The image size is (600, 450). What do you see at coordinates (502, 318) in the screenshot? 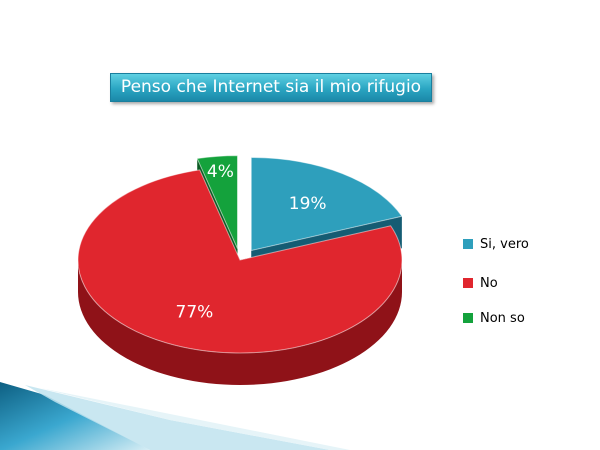
I see `legend-label: Non so` at bounding box center [502, 318].